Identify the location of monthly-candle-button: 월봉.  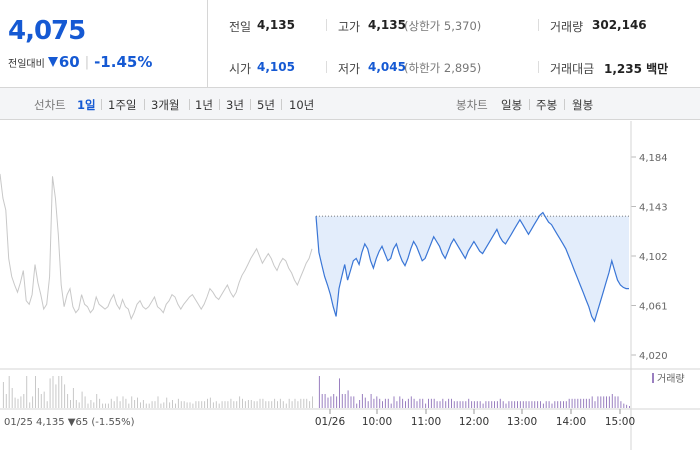
(583, 105).